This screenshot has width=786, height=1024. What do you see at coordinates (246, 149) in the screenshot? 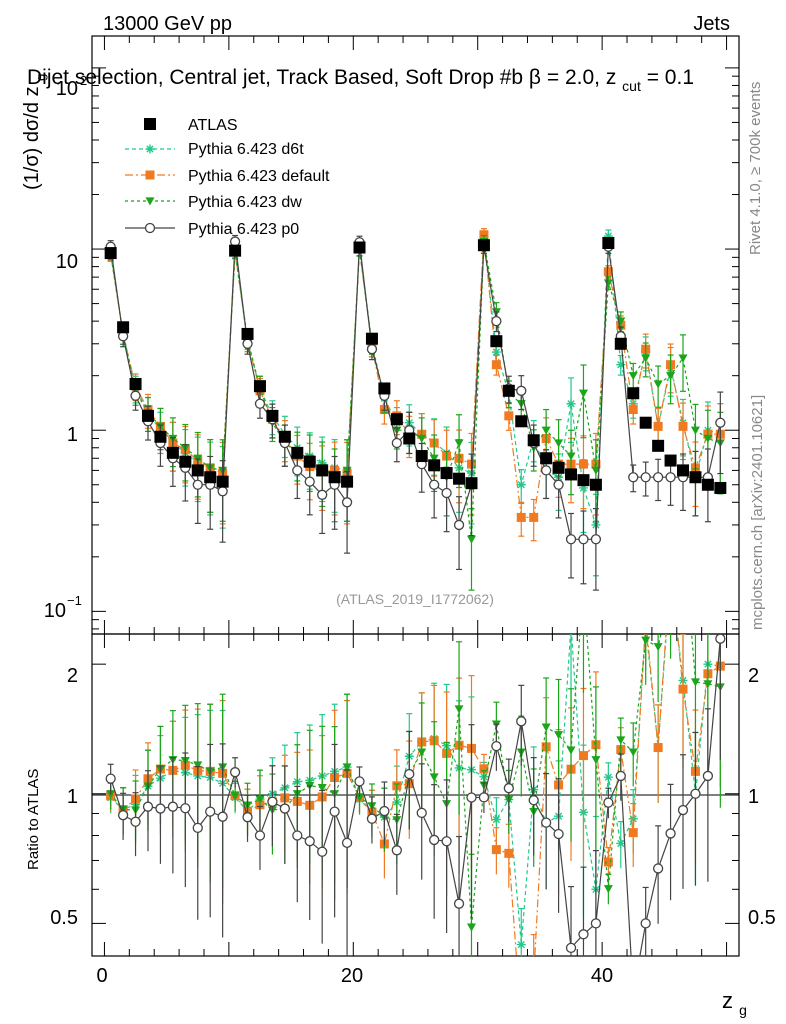
I see `legend-label-d6t: Pythia 6.423 d6t` at bounding box center [246, 149].